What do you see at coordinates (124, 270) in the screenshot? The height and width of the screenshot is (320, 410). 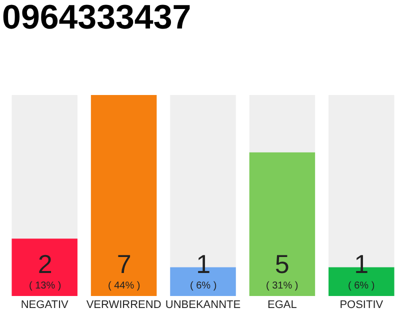 I see `data-label: 7 ( 44% )` at bounding box center [124, 270].